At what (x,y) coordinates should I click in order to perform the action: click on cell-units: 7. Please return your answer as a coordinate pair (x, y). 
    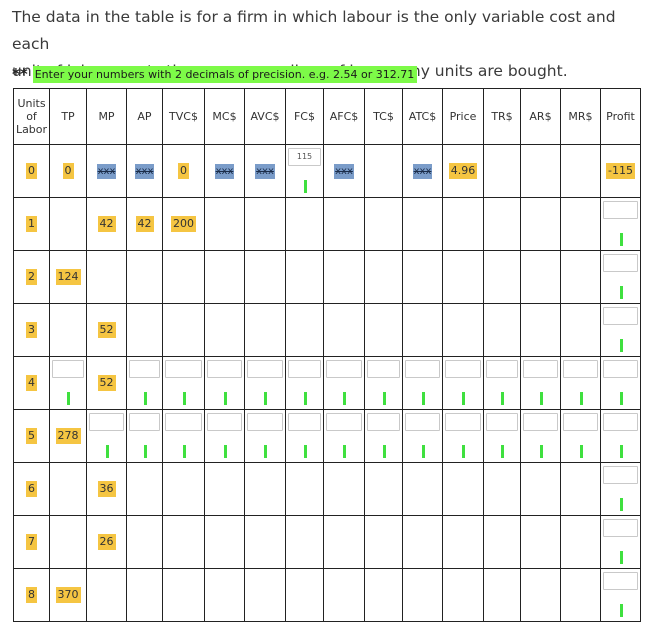
    Looking at the image, I should click on (31, 542).